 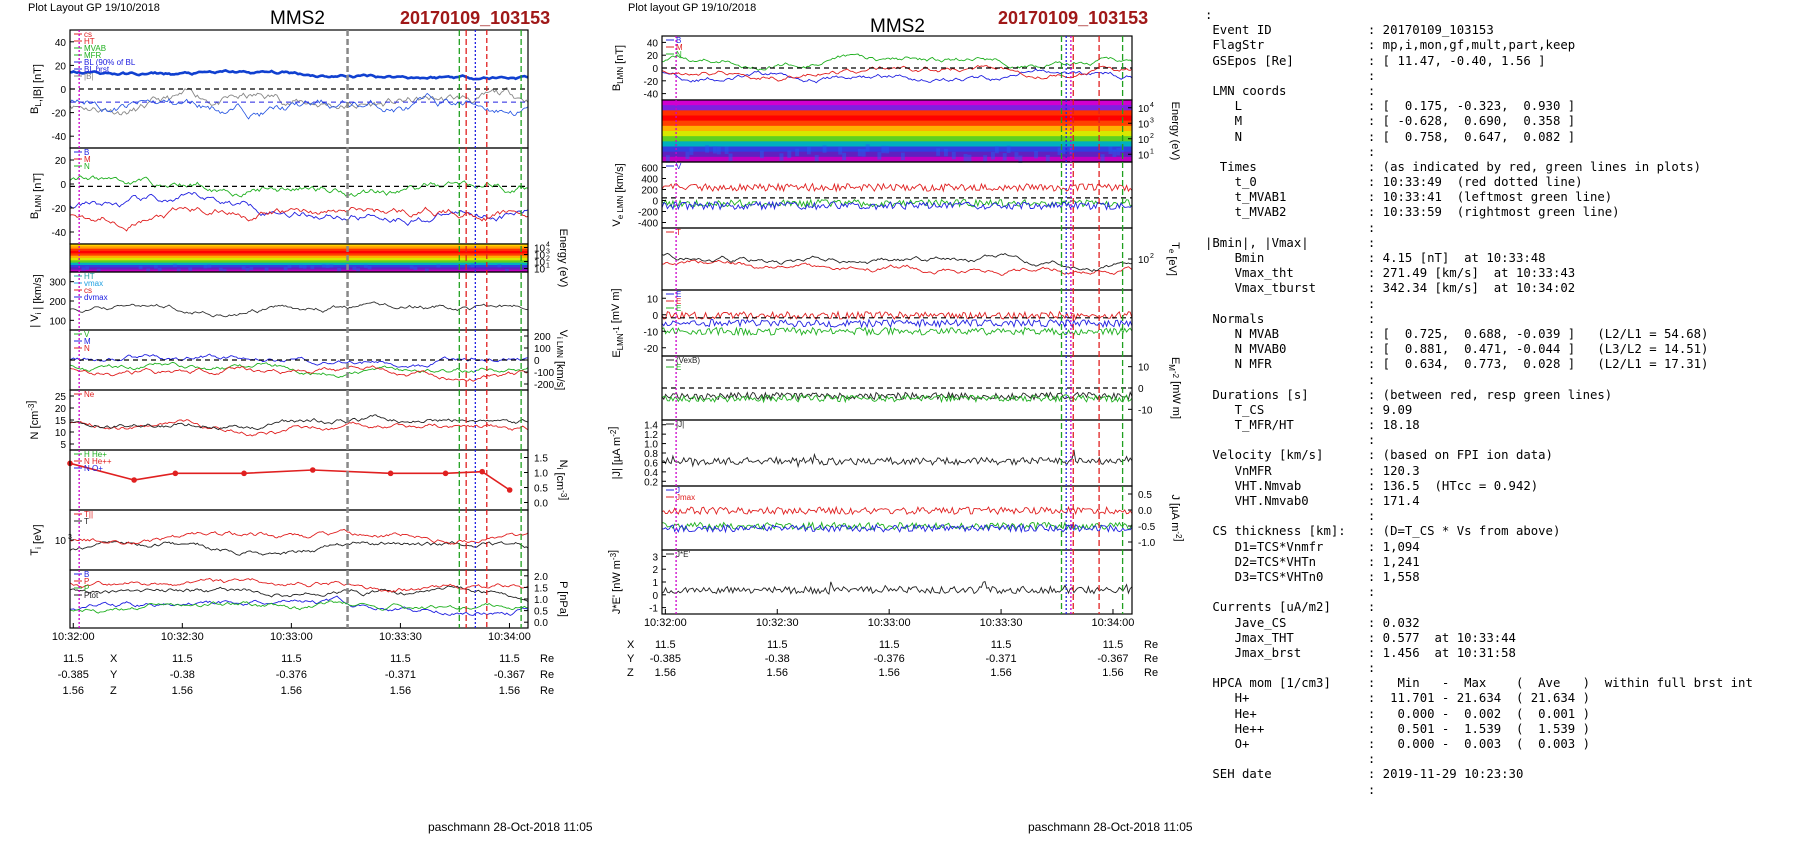 What do you see at coordinates (1145, 495) in the screenshot?
I see `y-tick-label: 0.5` at bounding box center [1145, 495].